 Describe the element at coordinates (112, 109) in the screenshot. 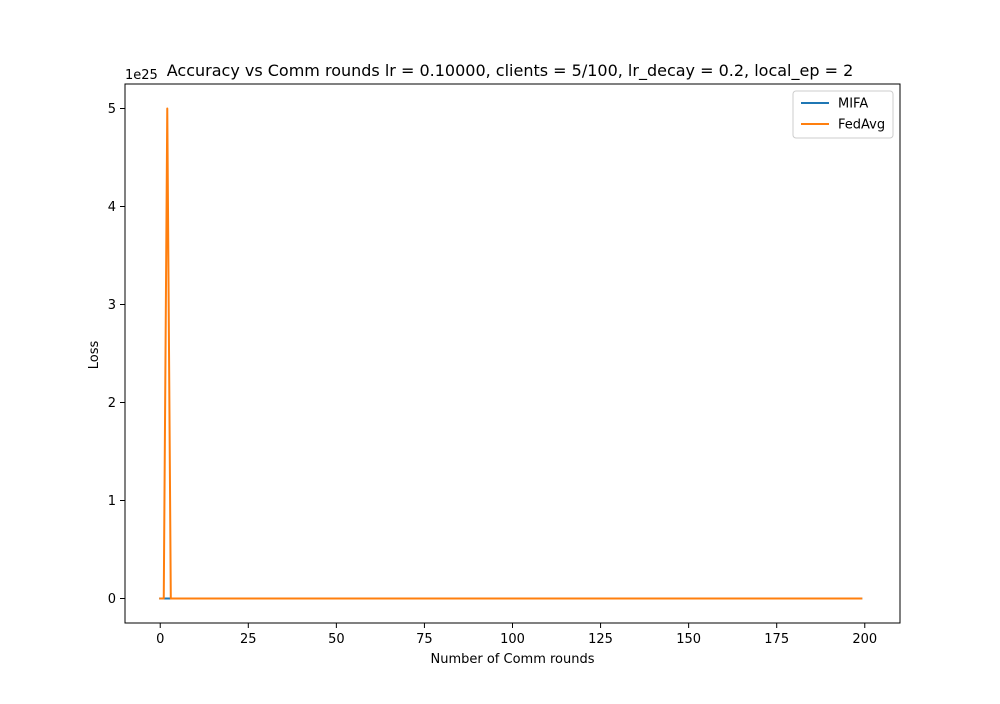

I see `y-tick-label: 5` at that location.